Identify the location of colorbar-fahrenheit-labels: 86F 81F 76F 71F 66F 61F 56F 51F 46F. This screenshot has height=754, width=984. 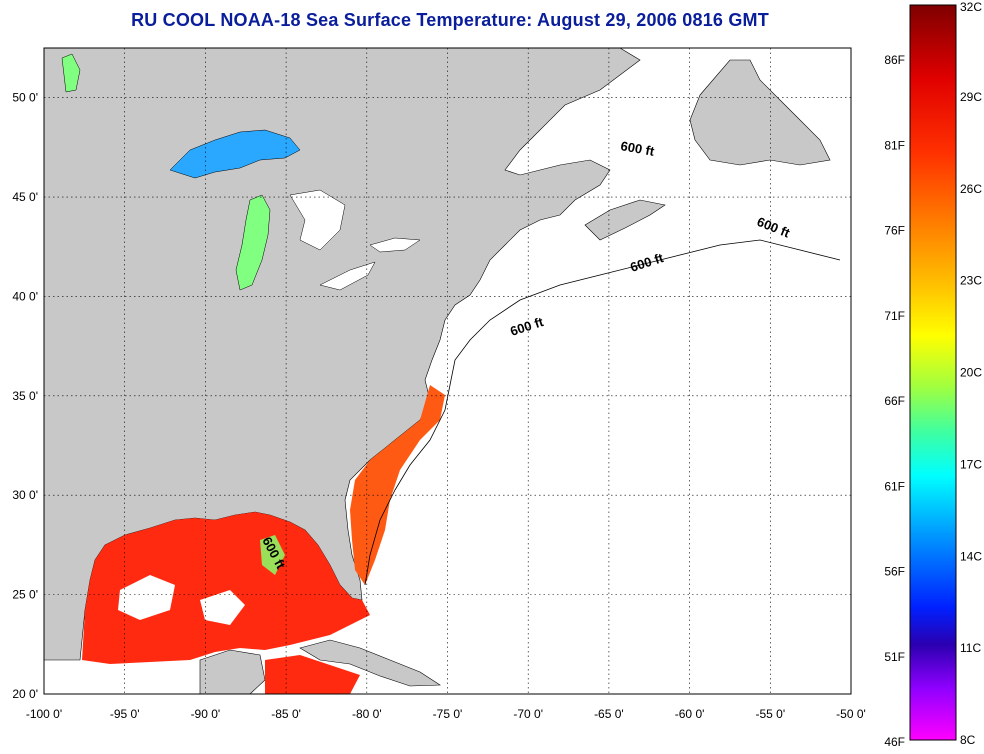
(894, 401).